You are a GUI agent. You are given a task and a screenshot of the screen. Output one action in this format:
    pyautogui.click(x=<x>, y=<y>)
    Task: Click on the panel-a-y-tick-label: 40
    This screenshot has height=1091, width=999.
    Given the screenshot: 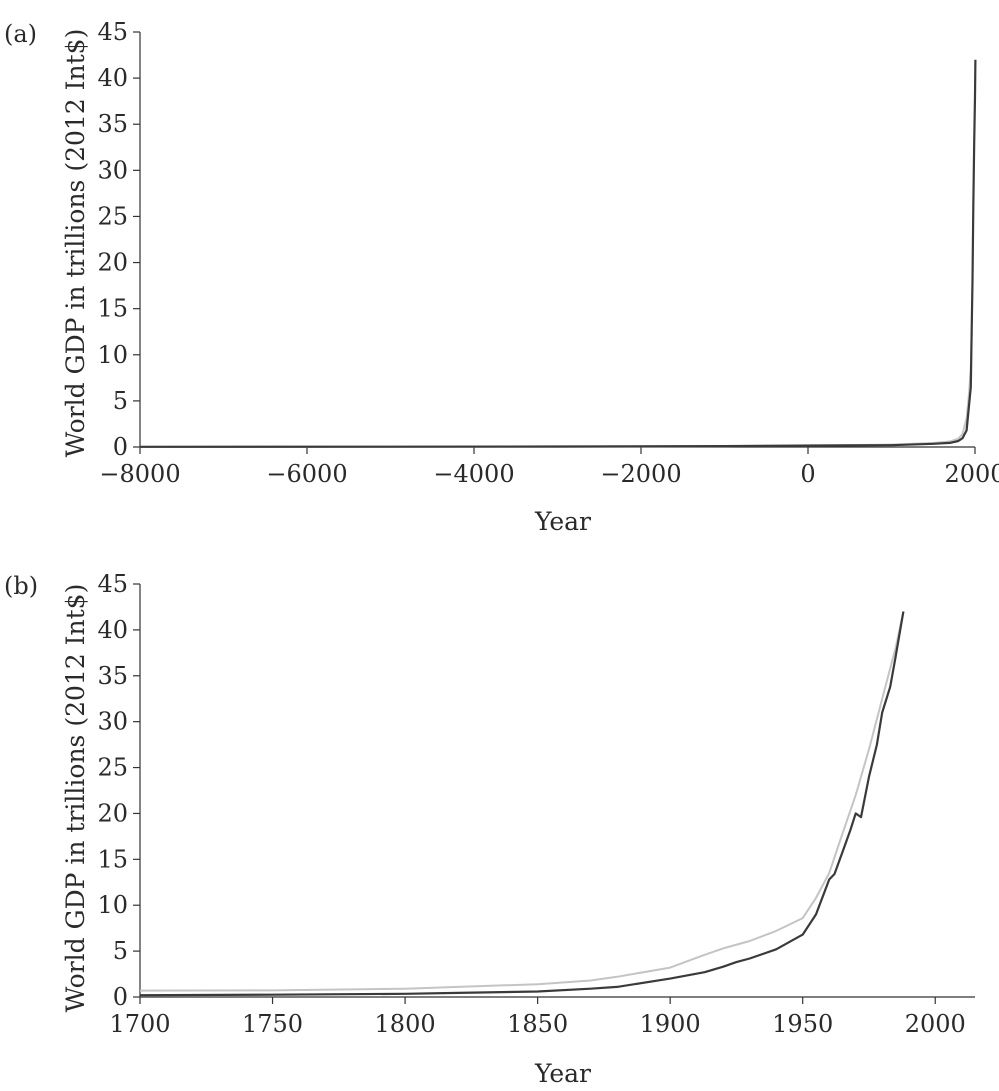 What is the action you would take?
    pyautogui.click(x=112, y=78)
    